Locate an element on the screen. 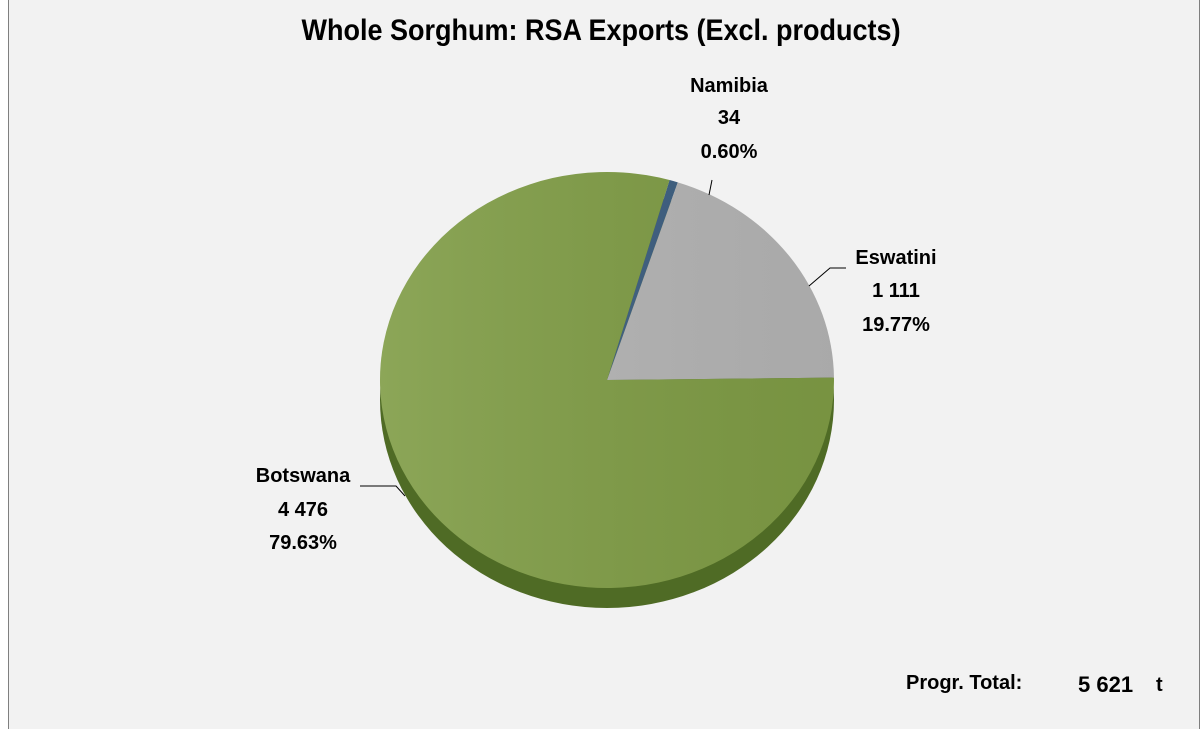 The image size is (1201, 729). data-label-botswana: Botswana 4 476 79.63% is located at coordinates (303, 509).